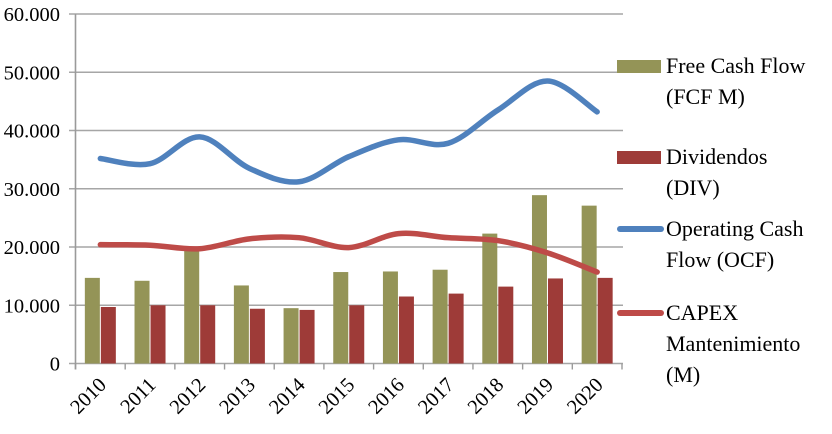 Image resolution: width=832 pixels, height=434 pixels. I want to click on capex-line, so click(348, 252).